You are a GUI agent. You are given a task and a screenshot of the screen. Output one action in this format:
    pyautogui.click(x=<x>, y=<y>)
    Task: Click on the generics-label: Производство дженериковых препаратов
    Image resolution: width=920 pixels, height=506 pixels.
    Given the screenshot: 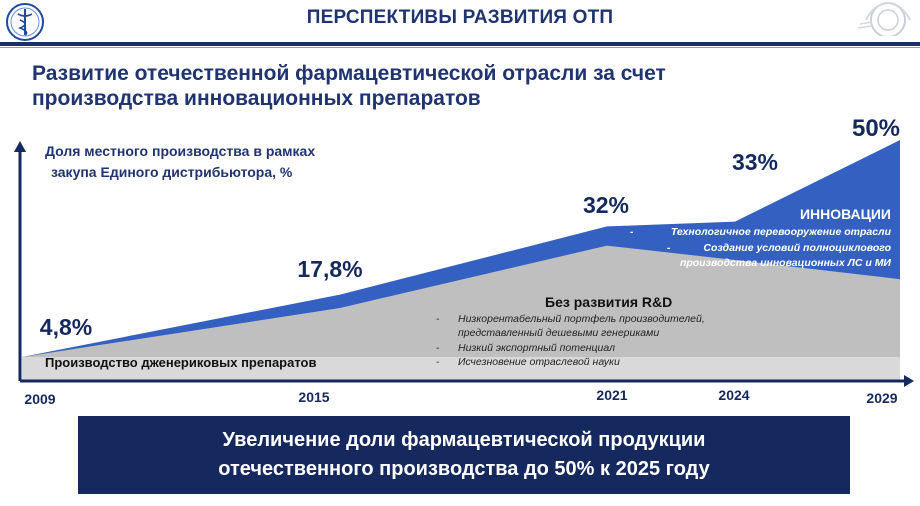 What is the action you would take?
    pyautogui.click(x=180, y=362)
    